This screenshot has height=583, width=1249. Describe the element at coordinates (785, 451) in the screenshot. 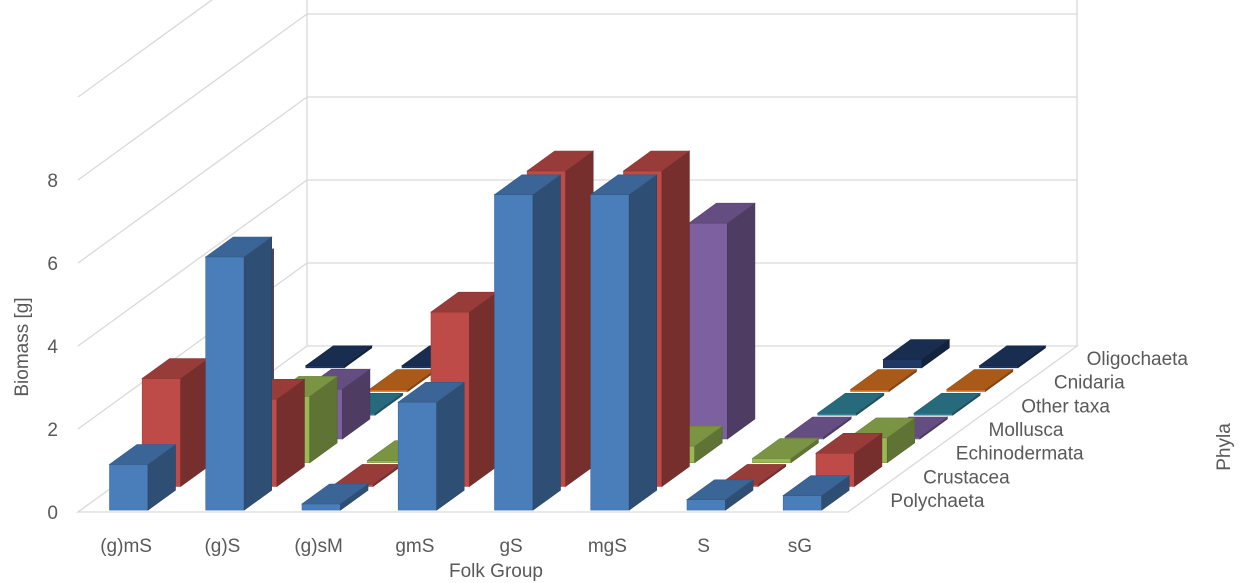

I see `bar-echinodermata-s` at that location.